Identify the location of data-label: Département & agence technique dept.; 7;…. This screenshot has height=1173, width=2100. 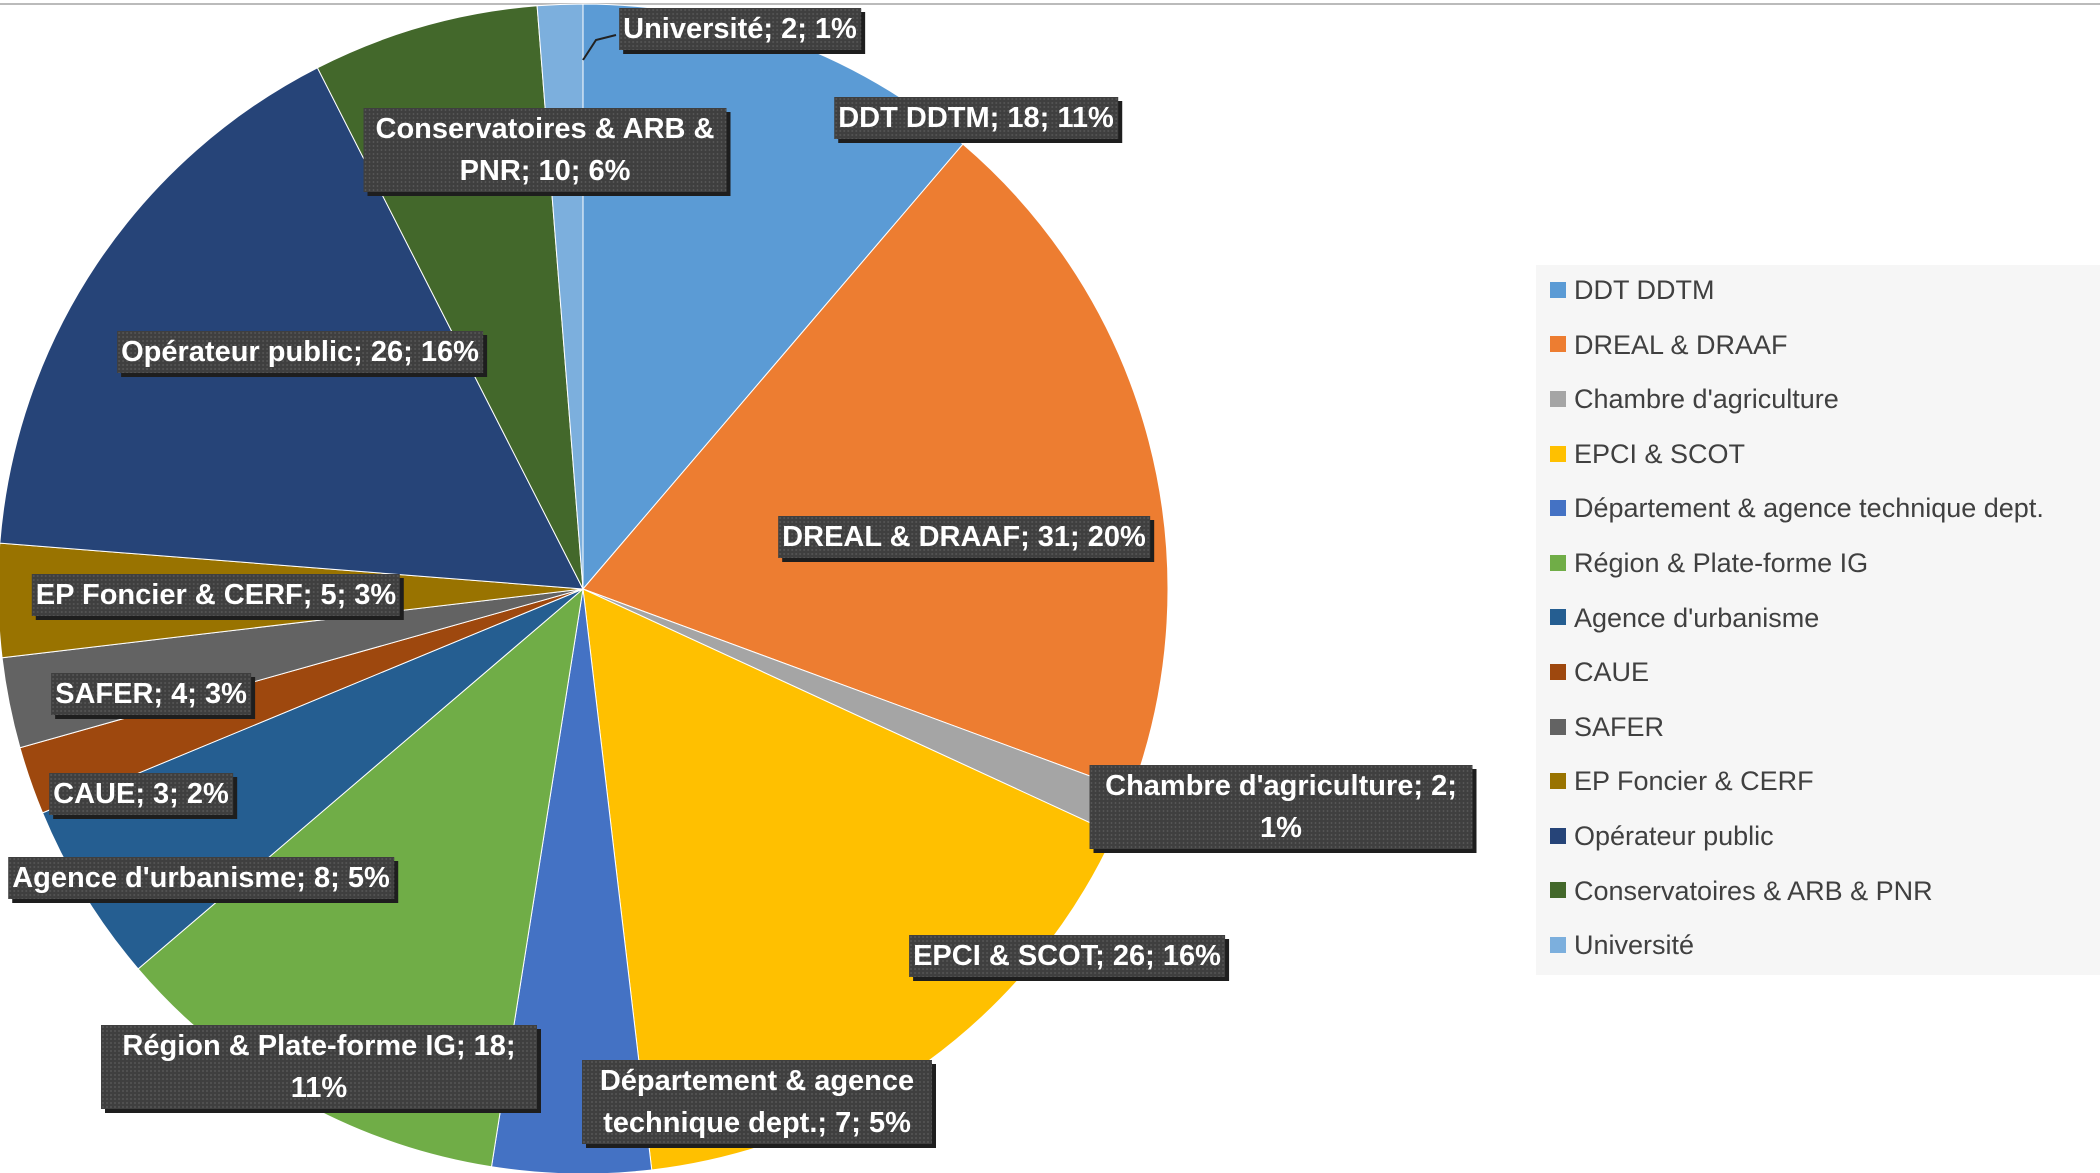
(757, 1102).